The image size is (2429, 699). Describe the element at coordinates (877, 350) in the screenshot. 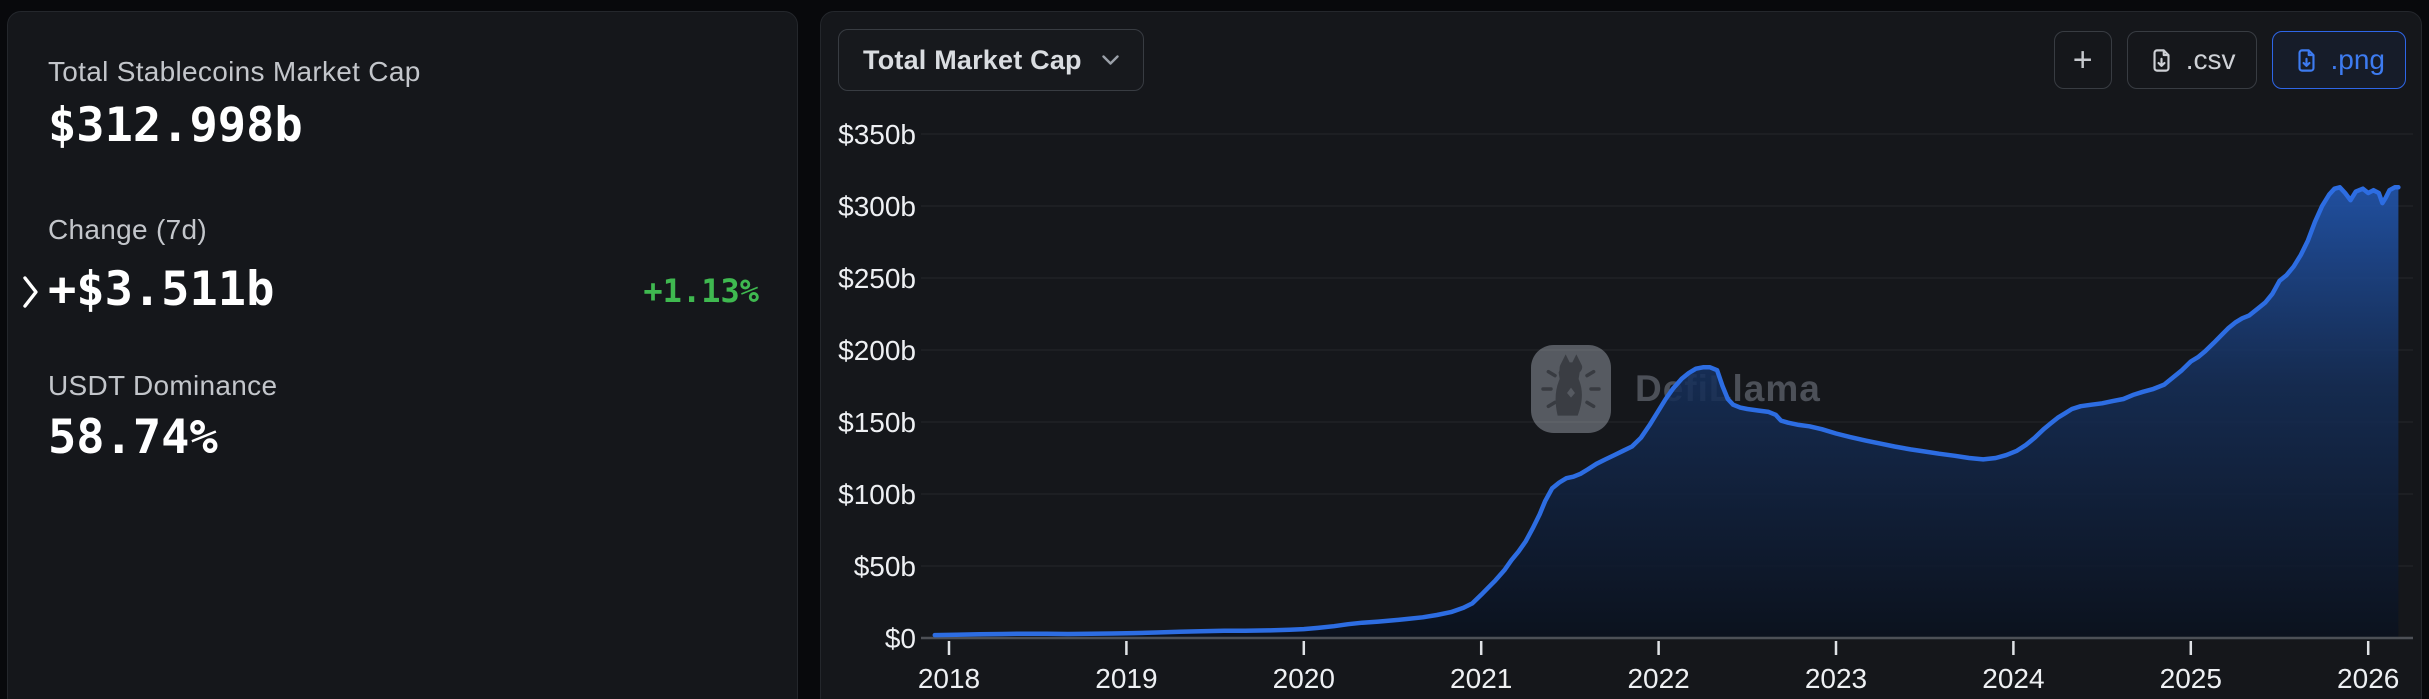

I see `y-axis-label: $200b` at that location.